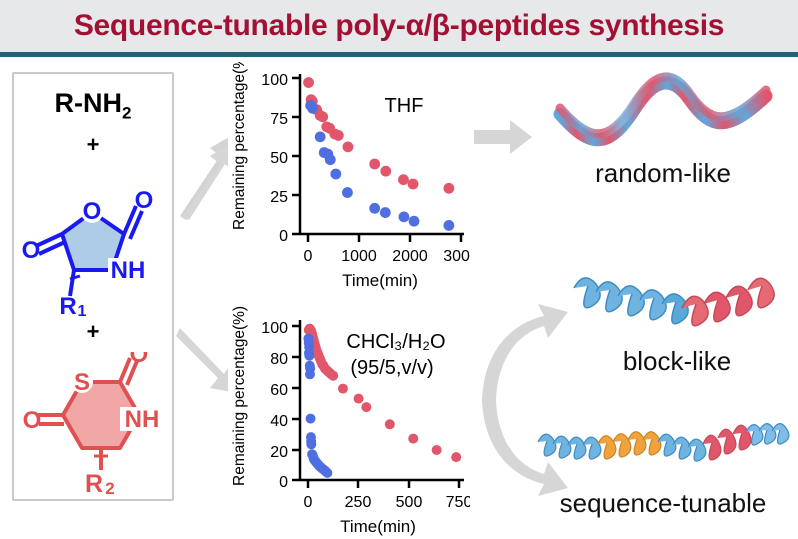  What do you see at coordinates (279, 390) in the screenshot?
I see `chcl3-ytick-60: 60` at bounding box center [279, 390].